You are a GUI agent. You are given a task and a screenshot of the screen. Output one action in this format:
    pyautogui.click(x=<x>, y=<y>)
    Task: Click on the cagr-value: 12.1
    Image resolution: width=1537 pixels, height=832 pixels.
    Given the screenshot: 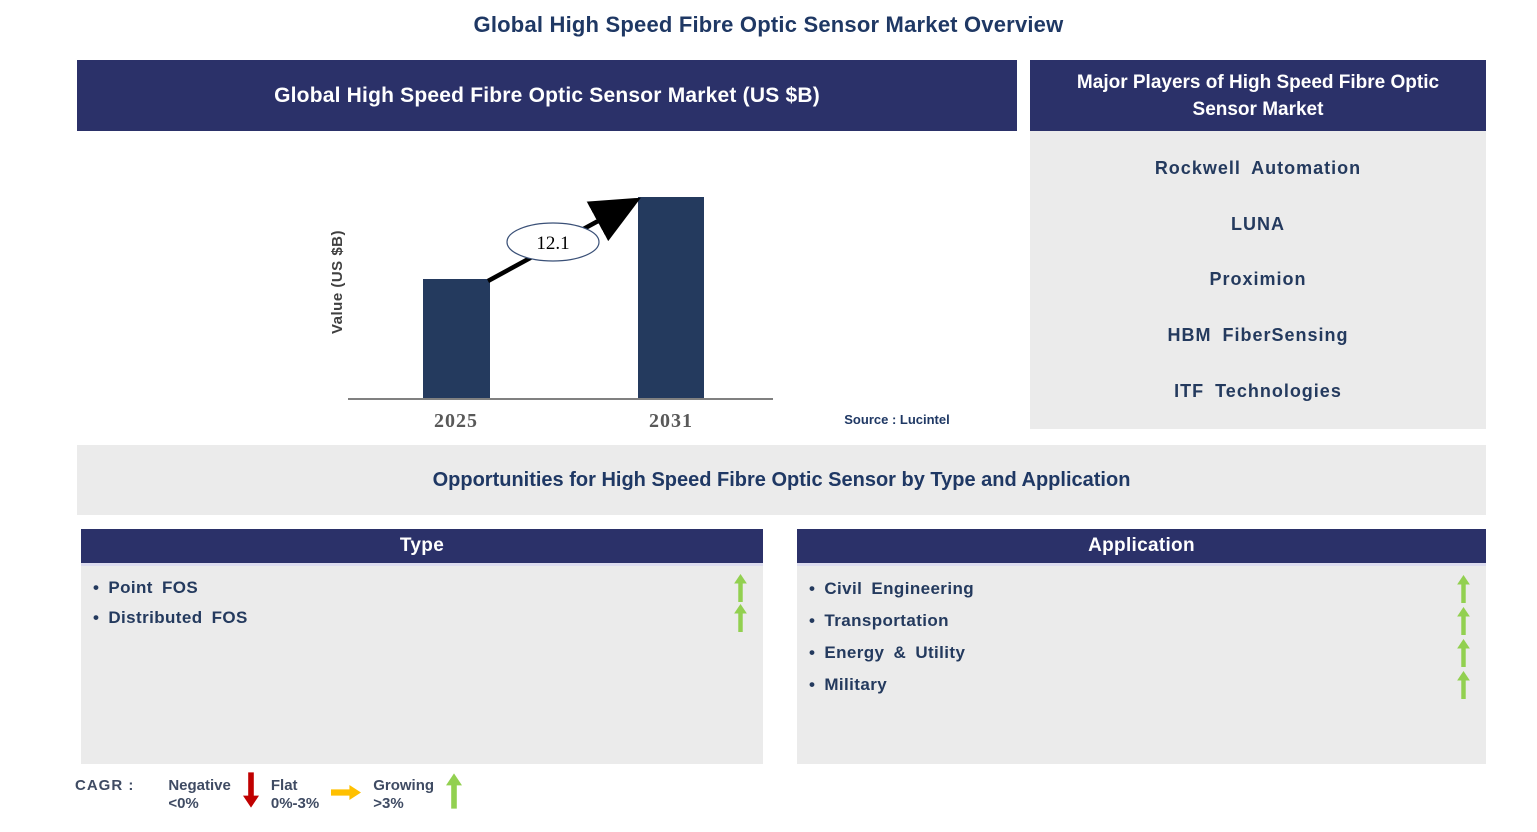 What is the action you would take?
    pyautogui.click(x=552, y=243)
    